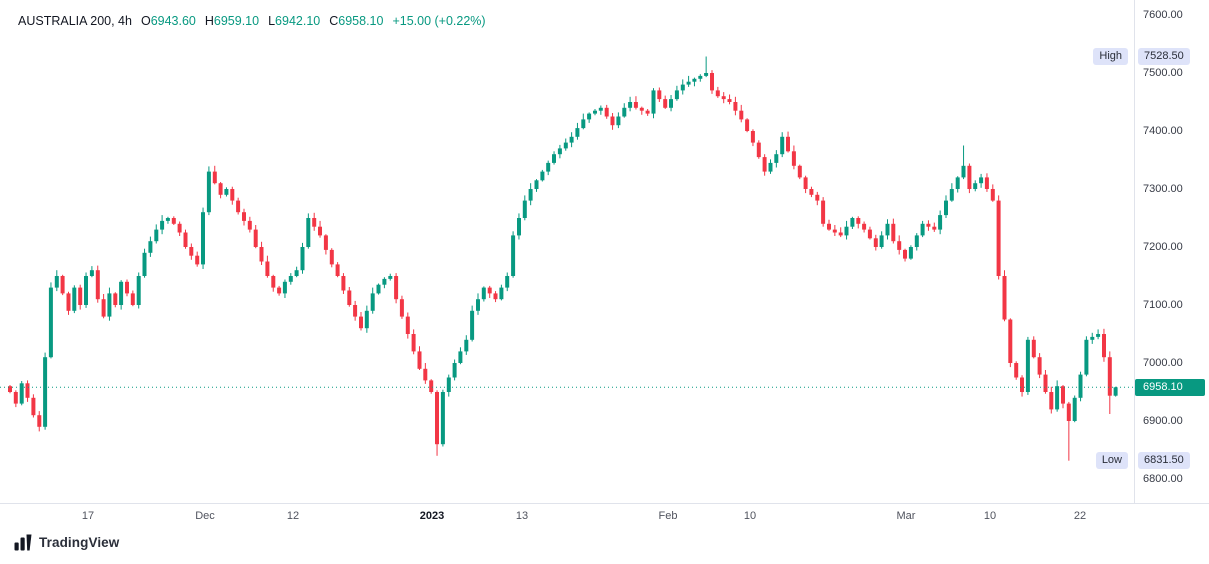 The width and height of the screenshot is (1209, 564). I want to click on high-price-marker: High, so click(1110, 56).